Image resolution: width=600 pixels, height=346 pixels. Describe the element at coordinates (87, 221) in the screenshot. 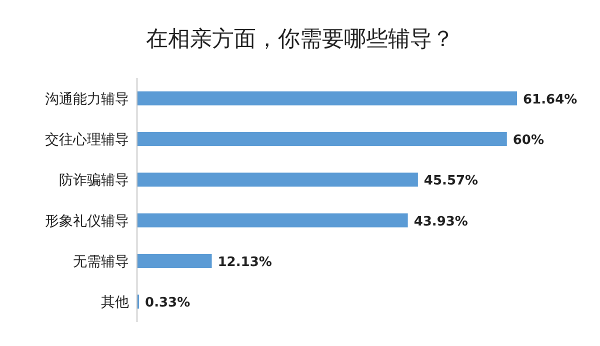

I see `y-tick-label: 形象礼仪辅导` at that location.